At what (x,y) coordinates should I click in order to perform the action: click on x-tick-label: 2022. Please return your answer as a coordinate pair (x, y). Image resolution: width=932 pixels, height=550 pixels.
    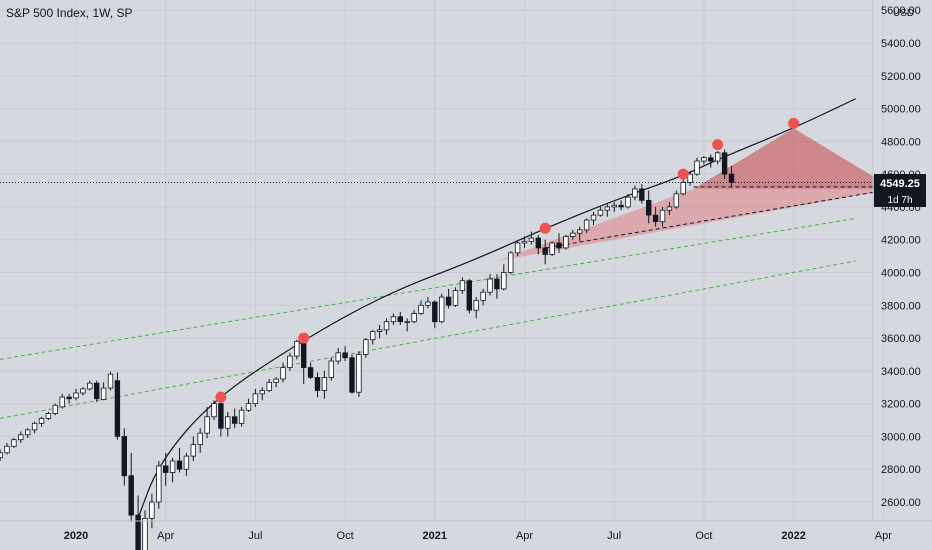
    Looking at the image, I should click on (793, 536).